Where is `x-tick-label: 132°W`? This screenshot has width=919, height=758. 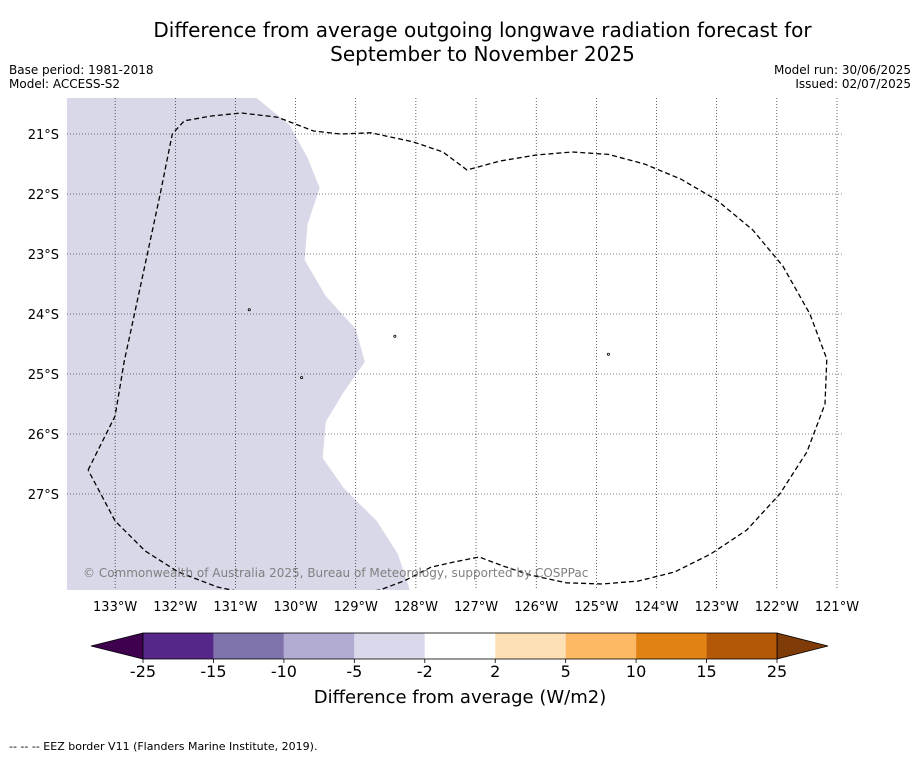 x-tick-label: 132°W is located at coordinates (175, 607).